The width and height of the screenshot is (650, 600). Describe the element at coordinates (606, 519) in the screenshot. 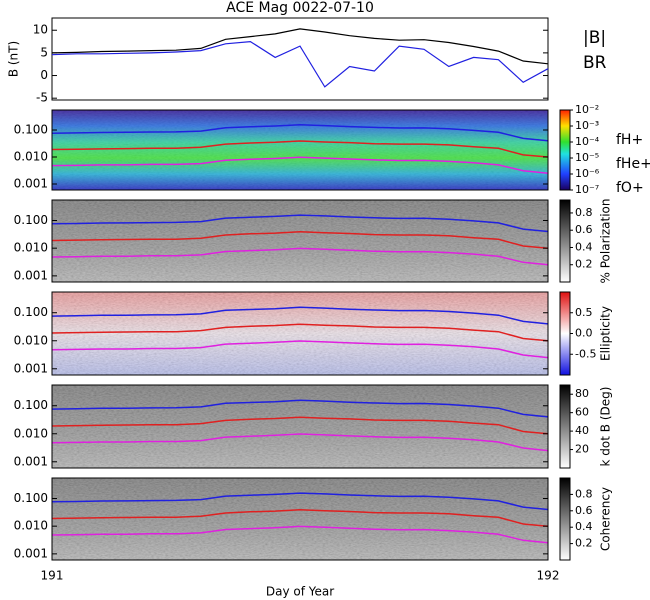

I see `colorbar-label: Coherency` at that location.